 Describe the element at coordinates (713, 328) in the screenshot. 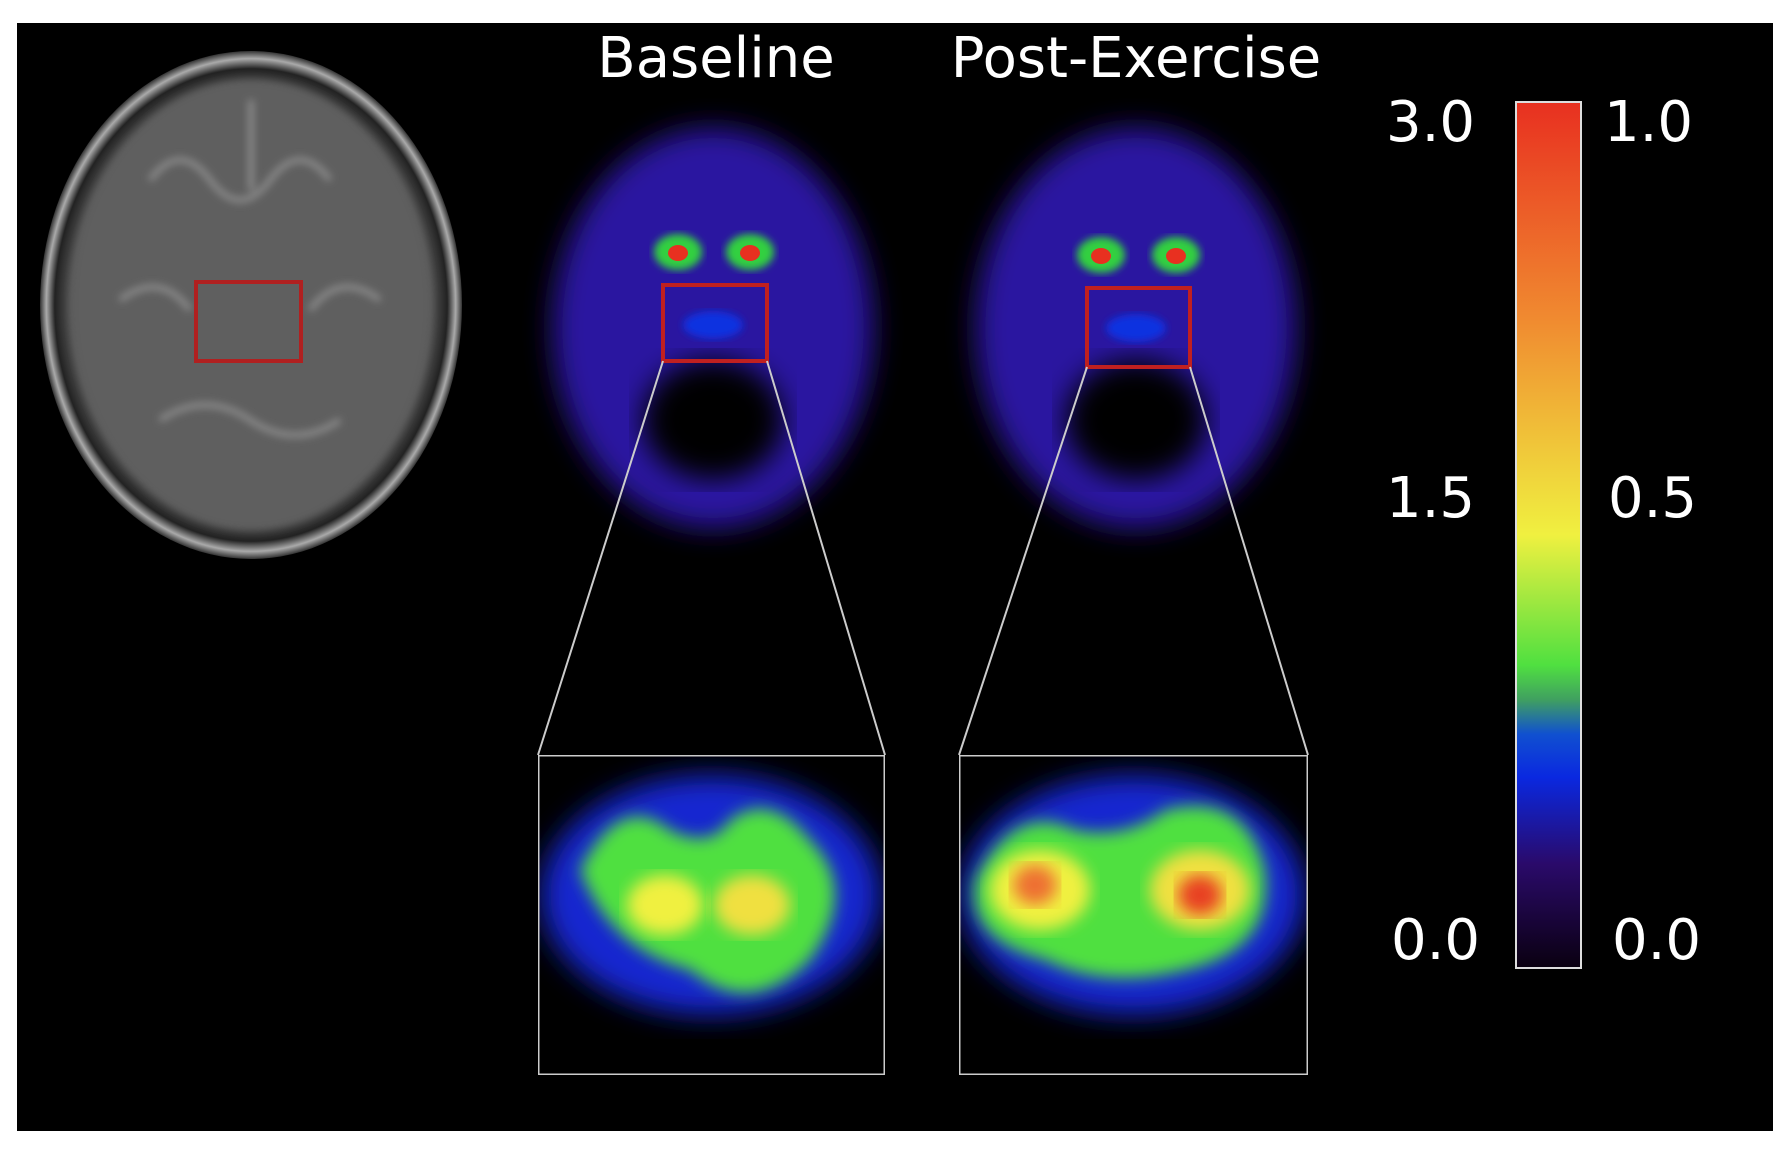

I see `pet-baseline` at that location.